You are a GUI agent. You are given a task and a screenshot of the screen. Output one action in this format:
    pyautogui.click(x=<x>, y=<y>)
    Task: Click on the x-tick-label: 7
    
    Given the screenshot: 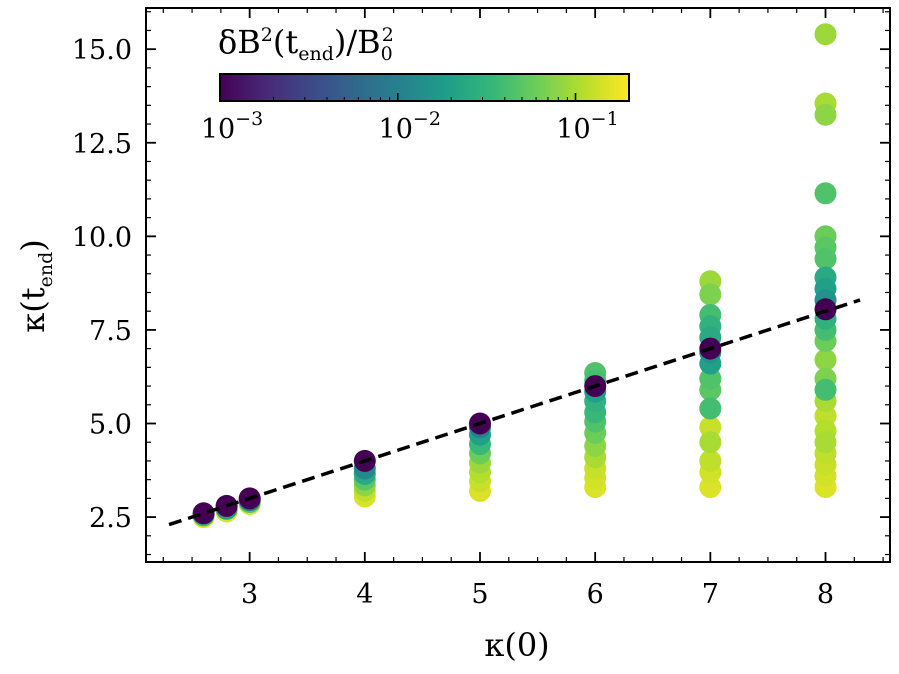 What is the action you would take?
    pyautogui.click(x=710, y=594)
    